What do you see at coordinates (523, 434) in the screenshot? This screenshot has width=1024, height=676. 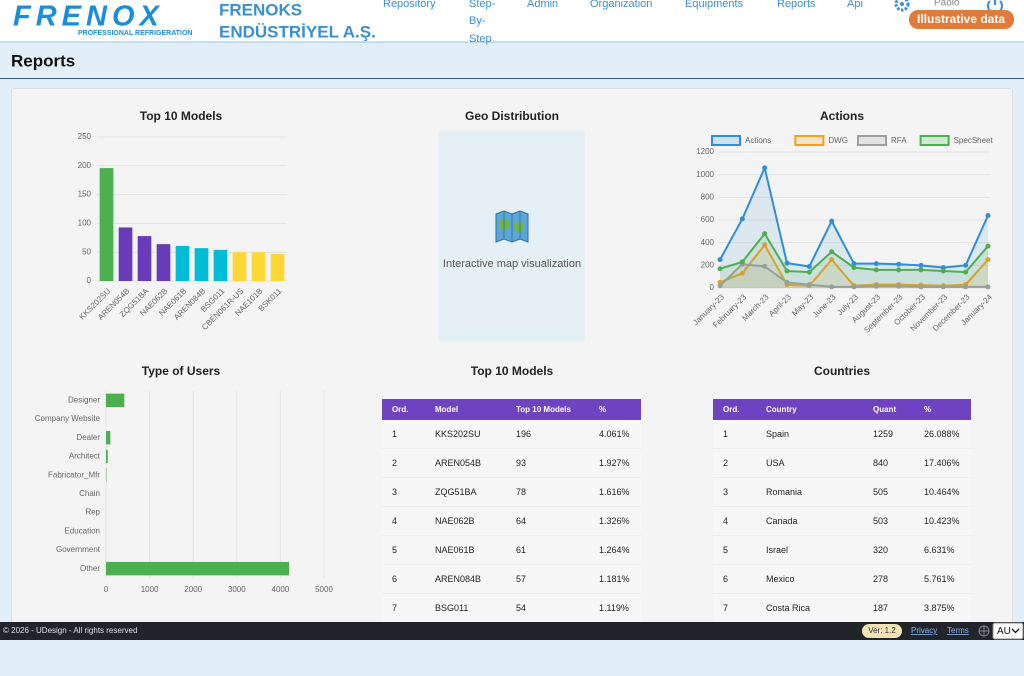 I see `table-cell: 196` at bounding box center [523, 434].